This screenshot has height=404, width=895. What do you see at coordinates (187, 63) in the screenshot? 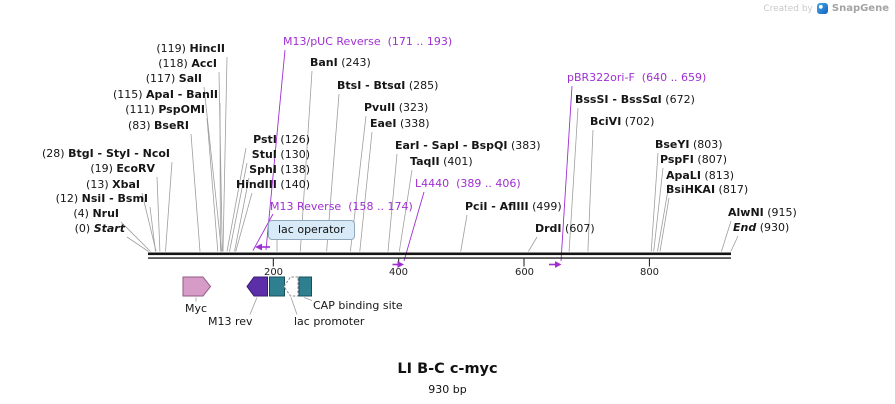
I see `enzyme-label-acci: (118) AccI` at bounding box center [187, 63].